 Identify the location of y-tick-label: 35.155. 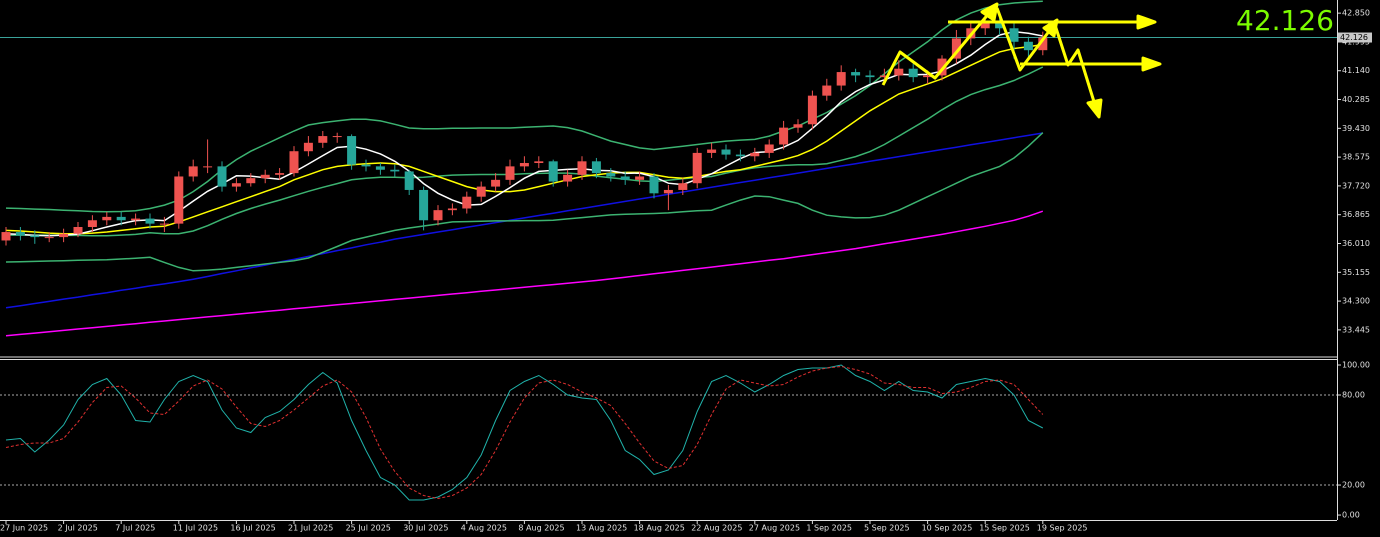
(1356, 272).